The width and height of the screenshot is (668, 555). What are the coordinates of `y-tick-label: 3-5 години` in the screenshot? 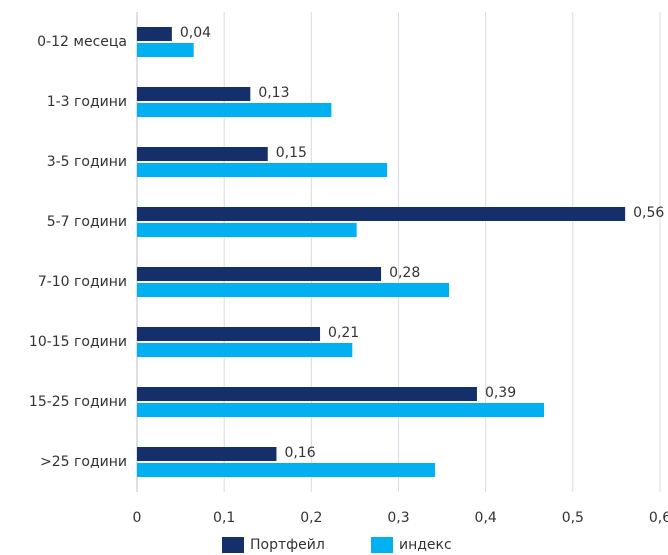 It's located at (87, 162).